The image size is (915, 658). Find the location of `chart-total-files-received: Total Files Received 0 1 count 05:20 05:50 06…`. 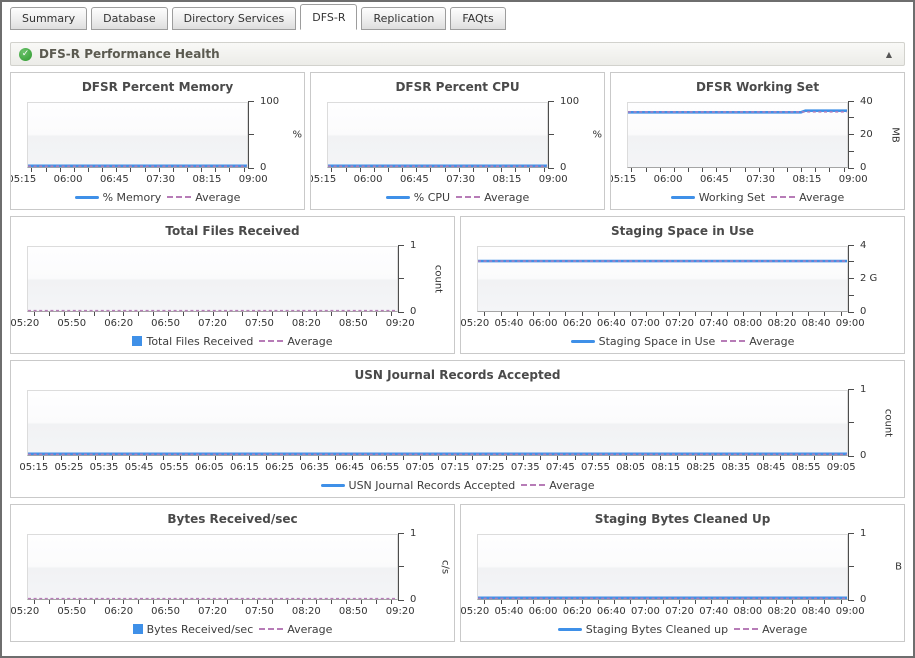

chart-total-files-received: Total Files Received 0 1 count 05:20 05:50 06… is located at coordinates (232, 285).